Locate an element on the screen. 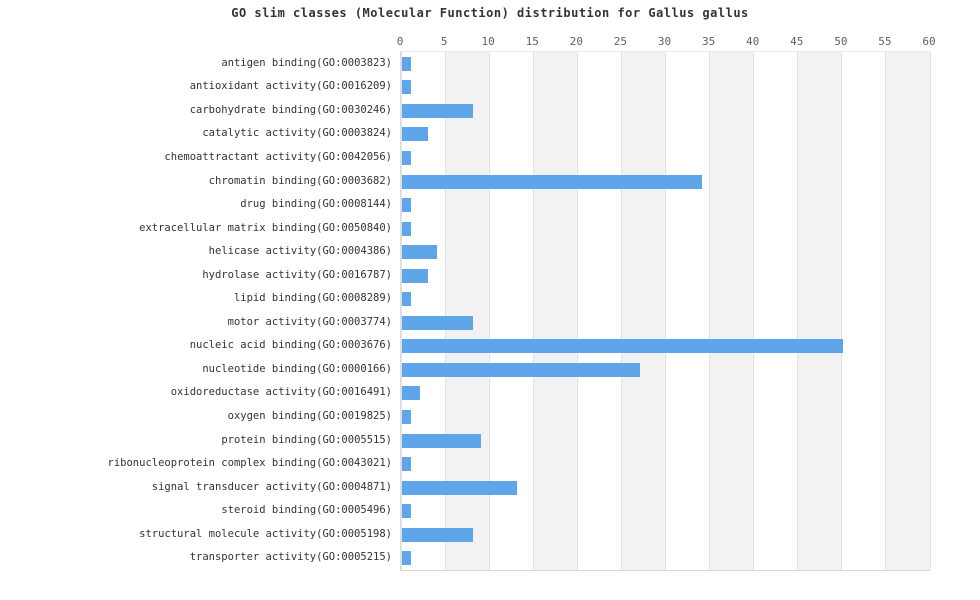 The height and width of the screenshot is (600, 980). category-label: protein binding(GO:0005515) is located at coordinates (306, 439).